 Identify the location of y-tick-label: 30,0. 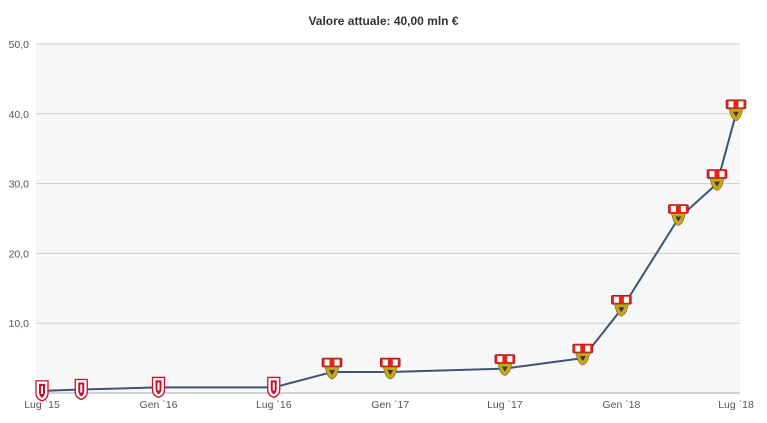
(19, 185).